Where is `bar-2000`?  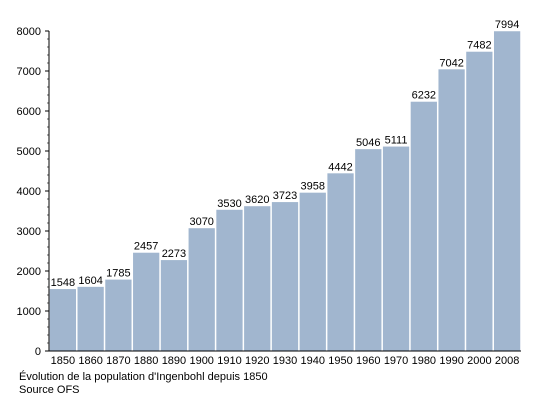 bar-2000 is located at coordinates (479, 201).